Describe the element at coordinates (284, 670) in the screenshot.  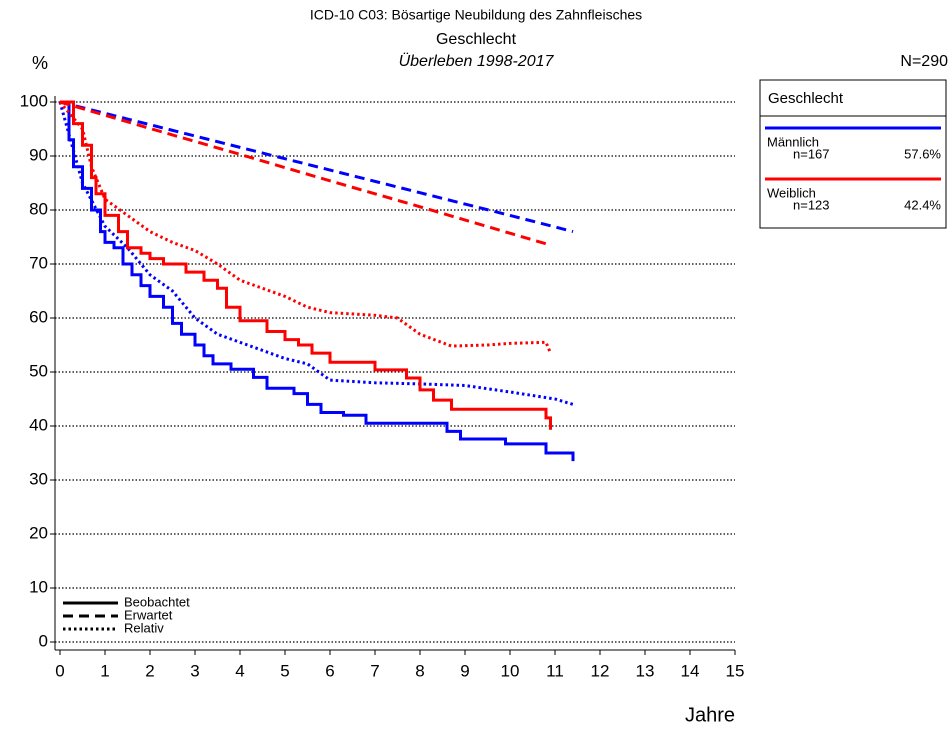
I see `x-tick-label: 5` at that location.